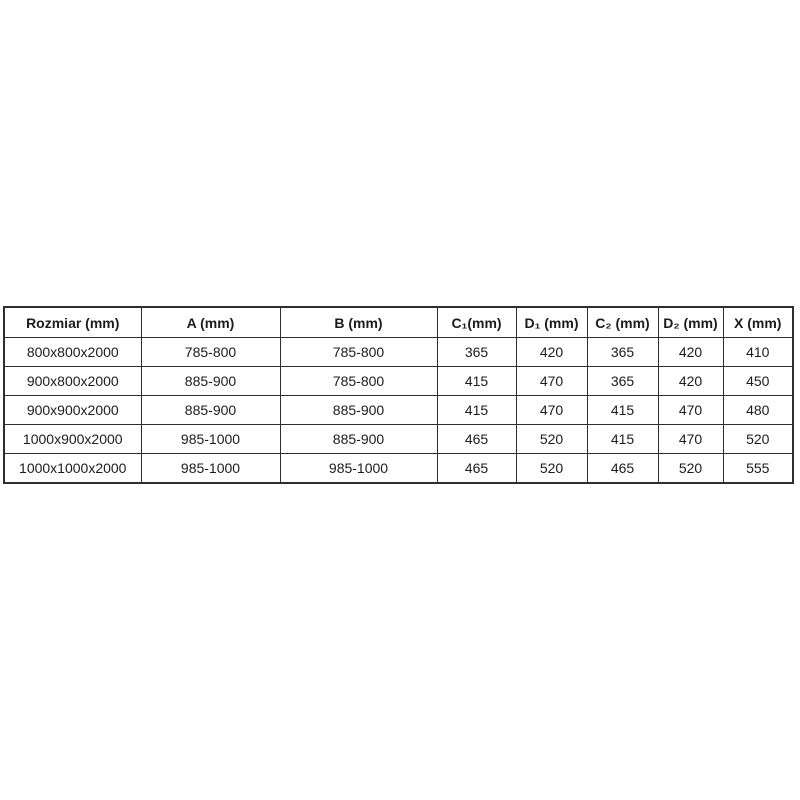  I want to click on column-header-rozmiar: Rozmiar (mm), so click(72, 322).